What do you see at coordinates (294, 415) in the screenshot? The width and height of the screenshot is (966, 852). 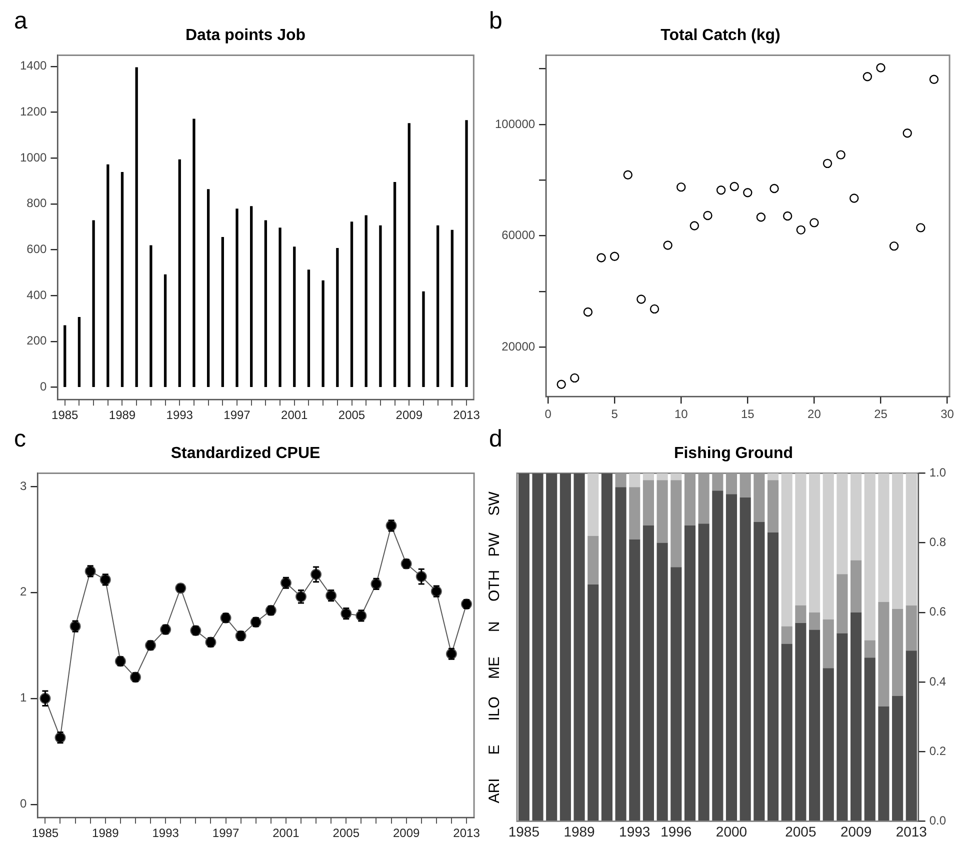 I see `x-tick-label: 2001` at bounding box center [294, 415].